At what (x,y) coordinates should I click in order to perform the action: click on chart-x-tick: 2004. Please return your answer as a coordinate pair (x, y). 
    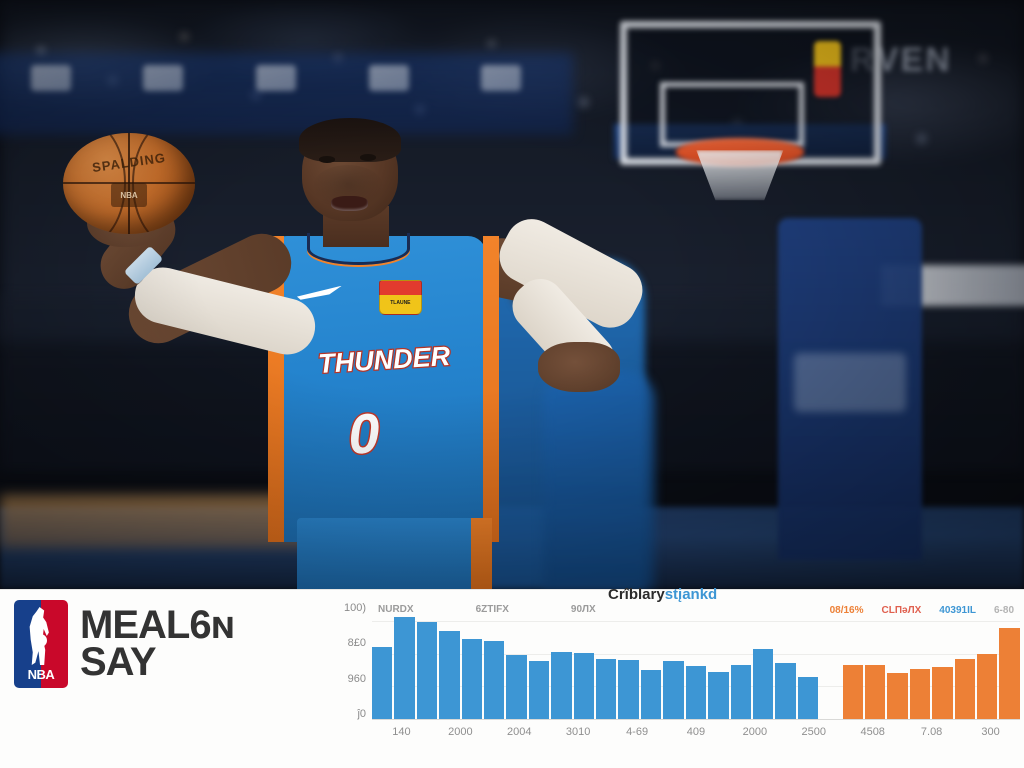
    Looking at the image, I should click on (519, 732).